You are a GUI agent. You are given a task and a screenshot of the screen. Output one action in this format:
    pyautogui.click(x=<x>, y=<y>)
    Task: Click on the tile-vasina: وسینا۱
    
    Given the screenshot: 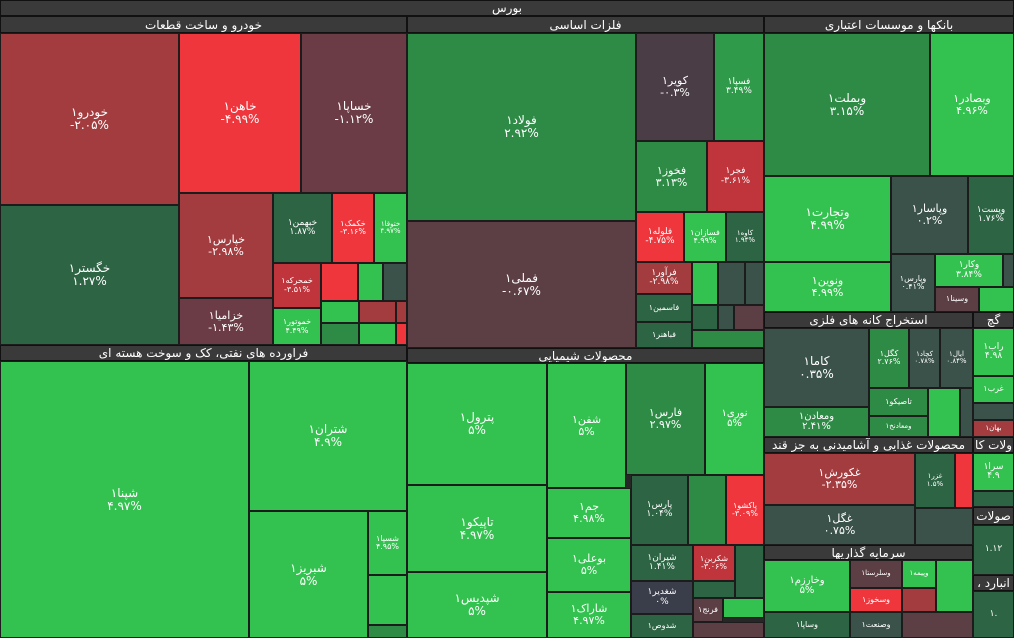 What is the action you would take?
    pyautogui.click(x=957, y=299)
    